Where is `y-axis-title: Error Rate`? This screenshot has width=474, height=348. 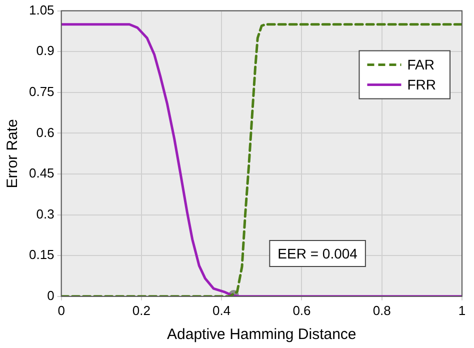 y-axis-title: Error Rate is located at coordinates (13, 153).